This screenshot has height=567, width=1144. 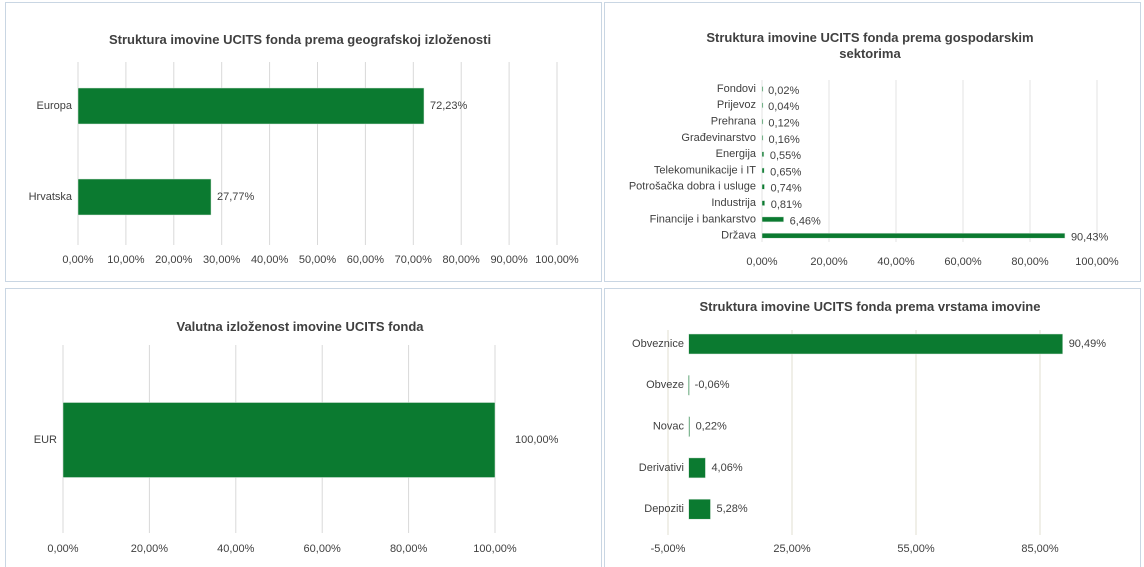 What do you see at coordinates (726, 468) in the screenshot?
I see `data-label: 4,06%` at bounding box center [726, 468].